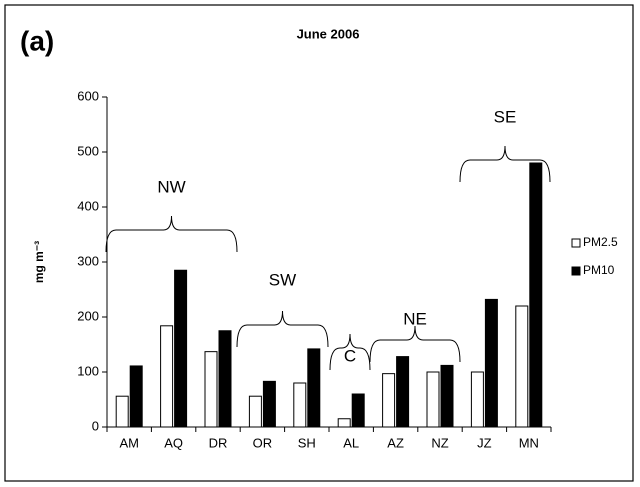 This screenshot has height=487, width=640. I want to click on x-tick-label: MN, so click(529, 442).